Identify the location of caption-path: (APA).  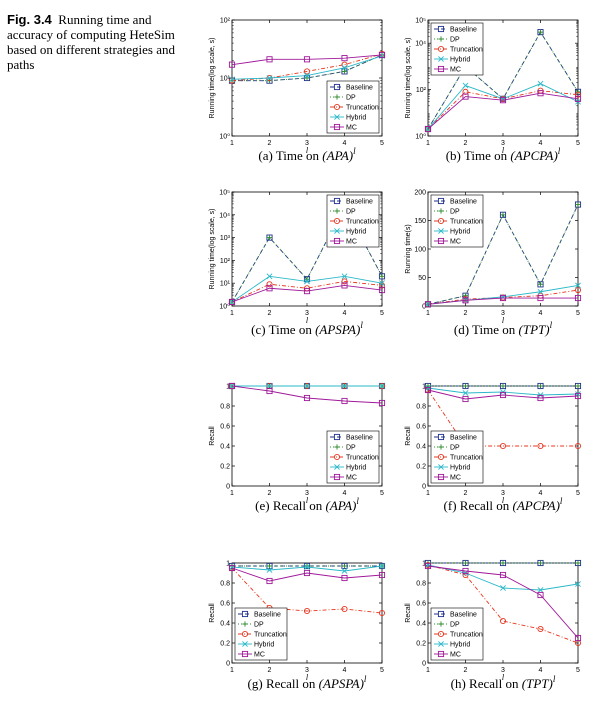
(341, 505).